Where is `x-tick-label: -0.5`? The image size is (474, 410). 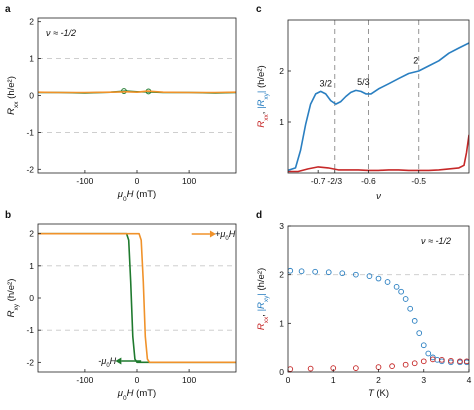 x-tick-label: -0.5 is located at coordinates (418, 181).